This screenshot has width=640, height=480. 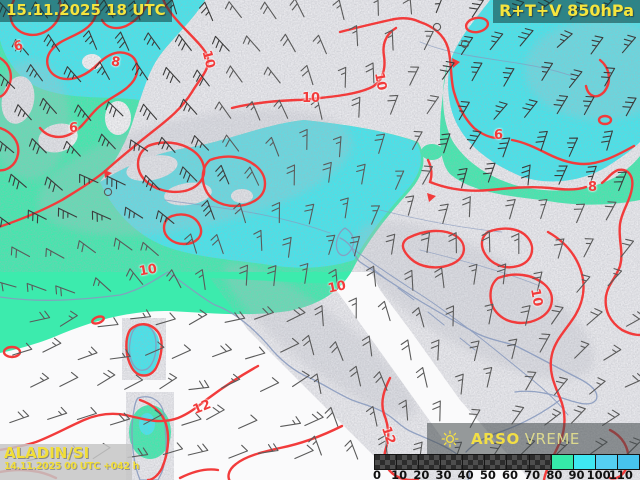 What do you see at coordinates (532, 474) in the screenshot?
I see `legend-tick: 70` at bounding box center [532, 474].